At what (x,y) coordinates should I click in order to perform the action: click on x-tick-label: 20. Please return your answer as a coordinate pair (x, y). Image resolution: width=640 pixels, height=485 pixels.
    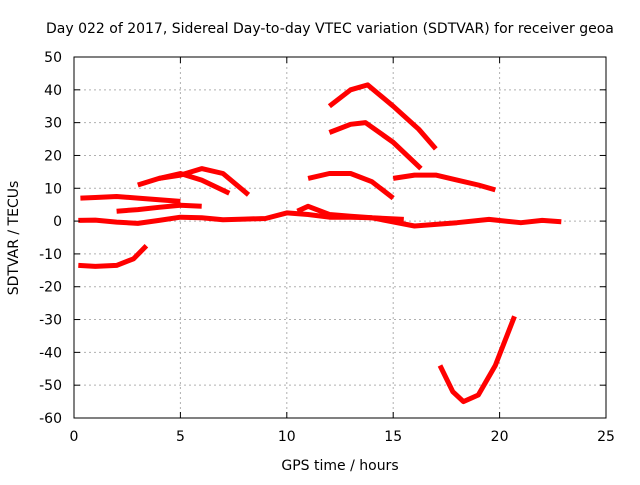
    Looking at the image, I should click on (500, 437).